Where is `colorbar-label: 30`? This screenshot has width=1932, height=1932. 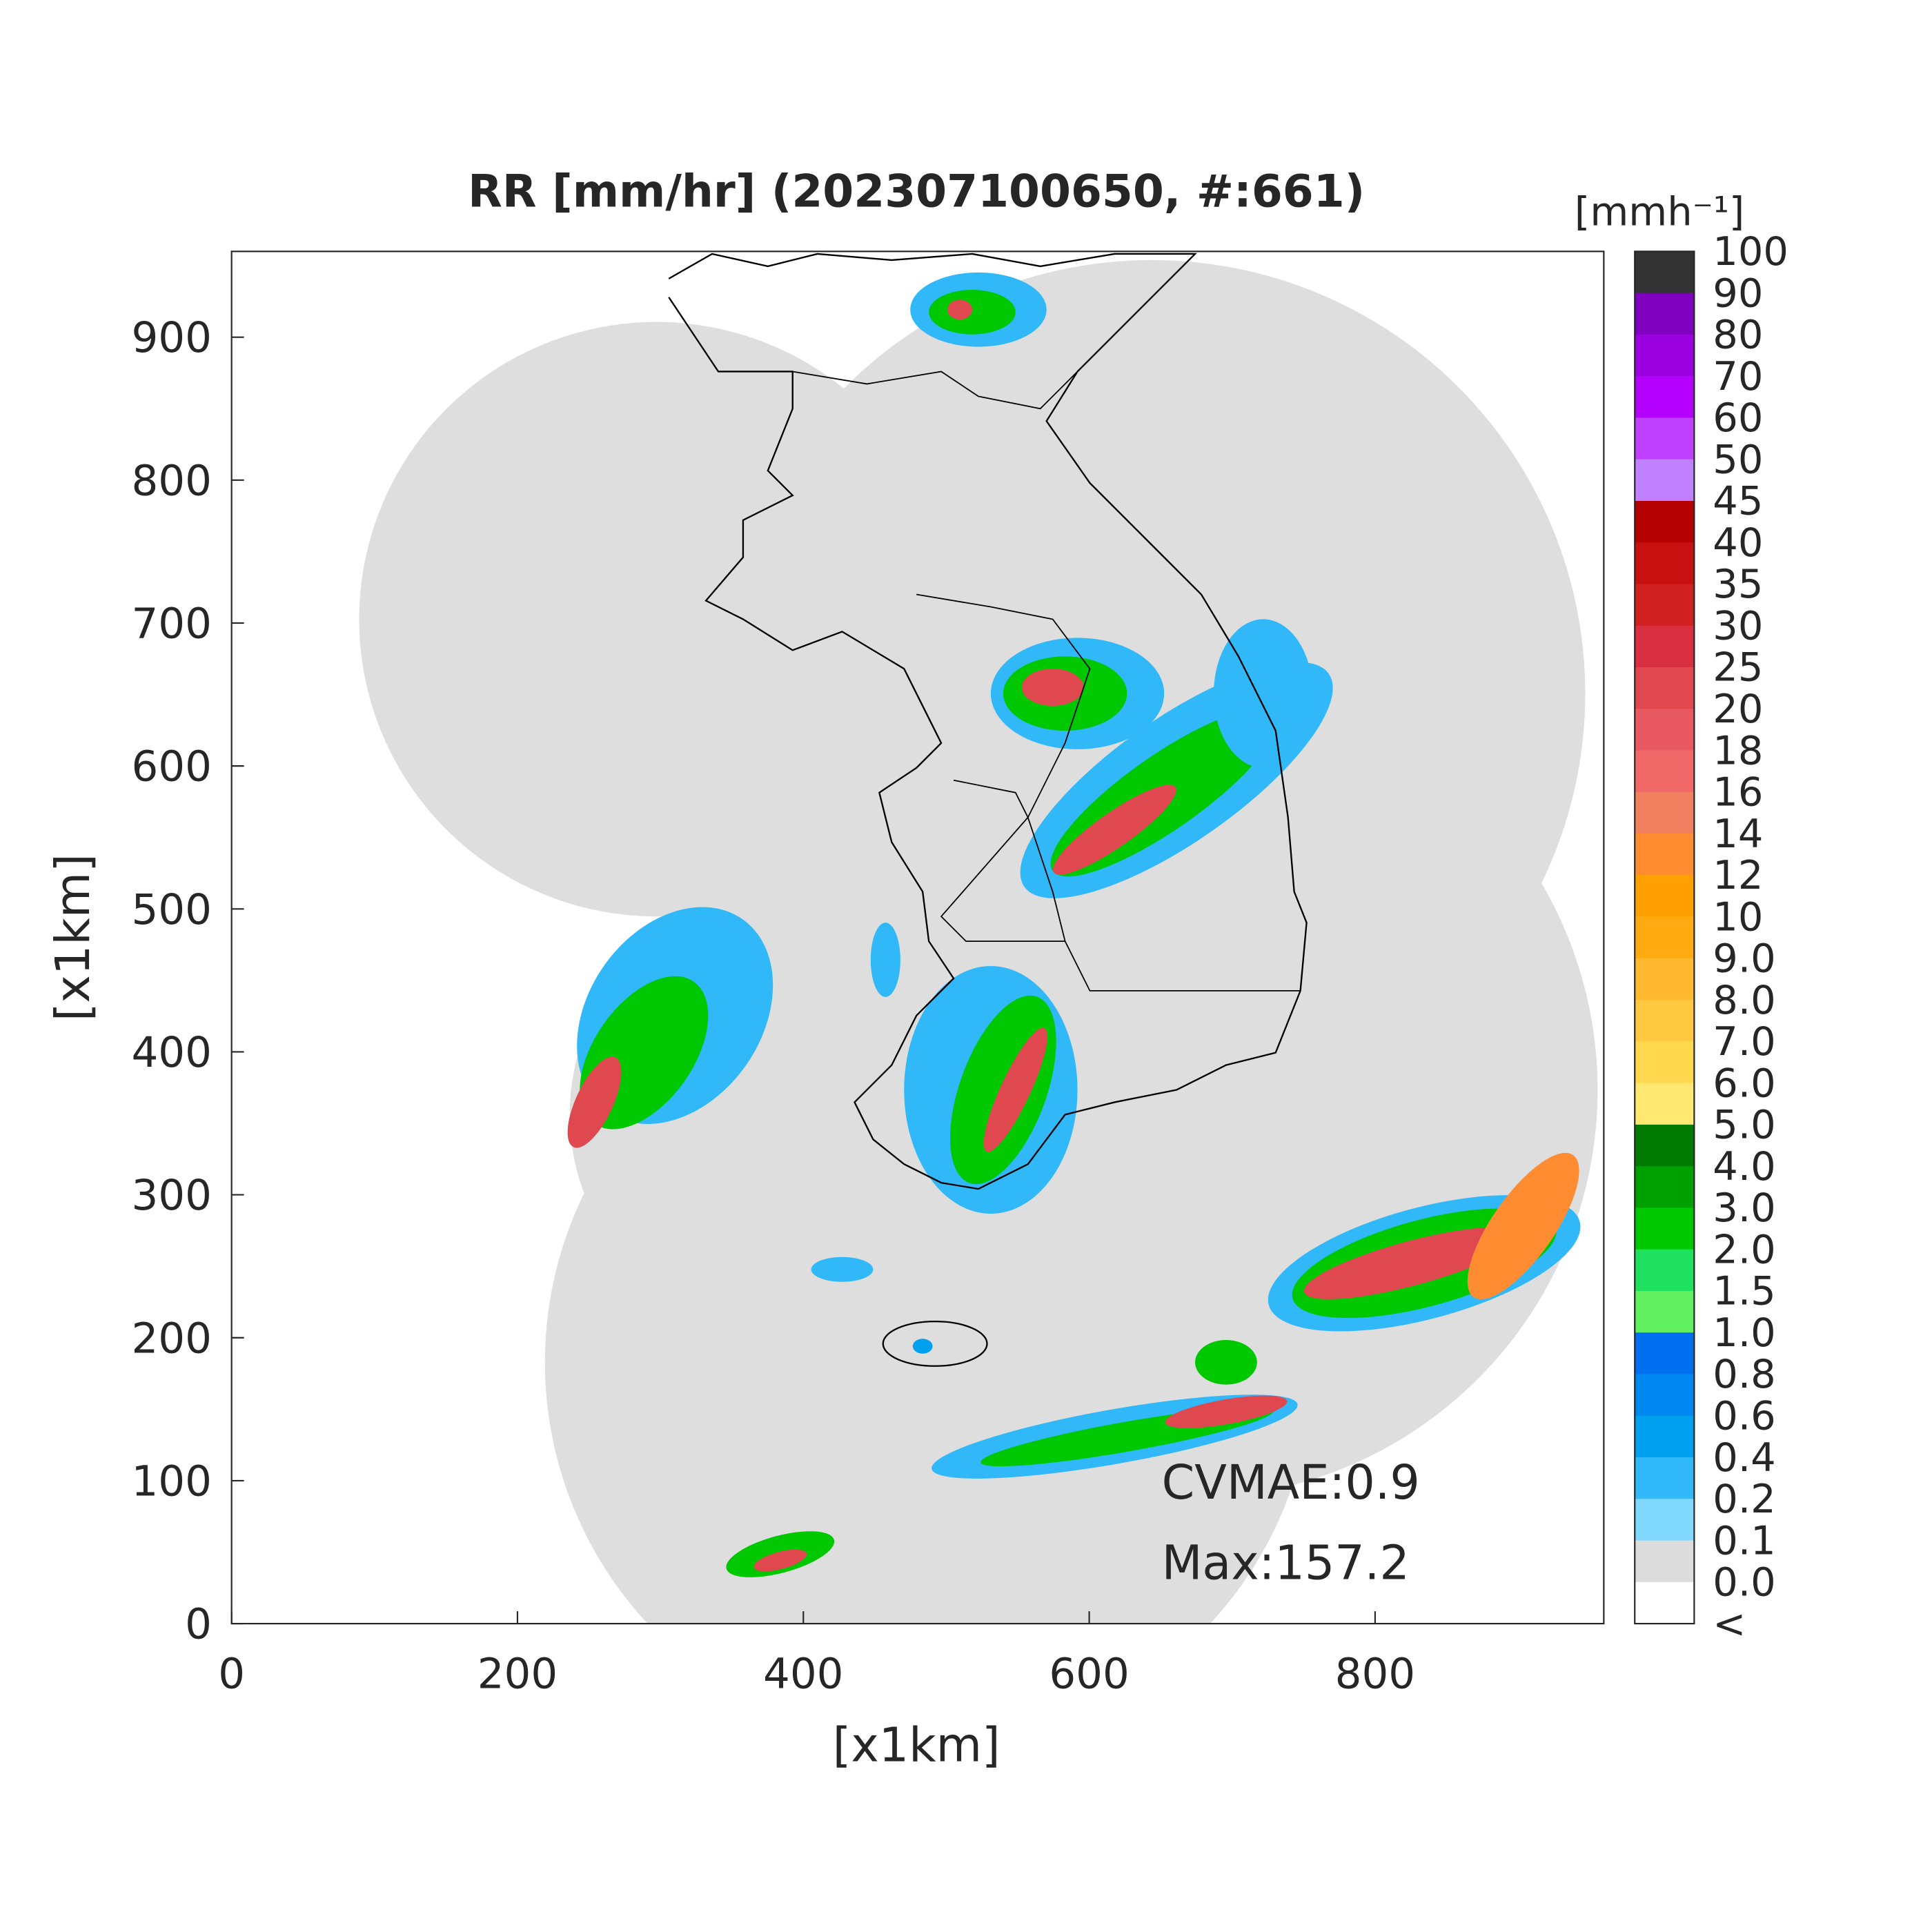
colorbar-label: 30 is located at coordinates (1738, 625).